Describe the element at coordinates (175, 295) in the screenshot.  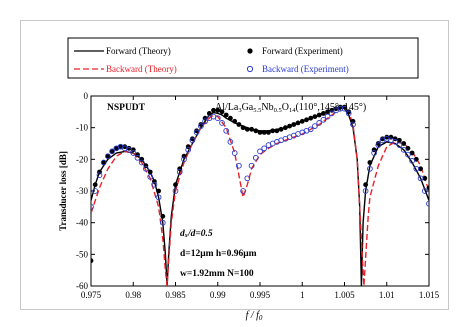
I see `x-tick-label: 0.985` at that location.